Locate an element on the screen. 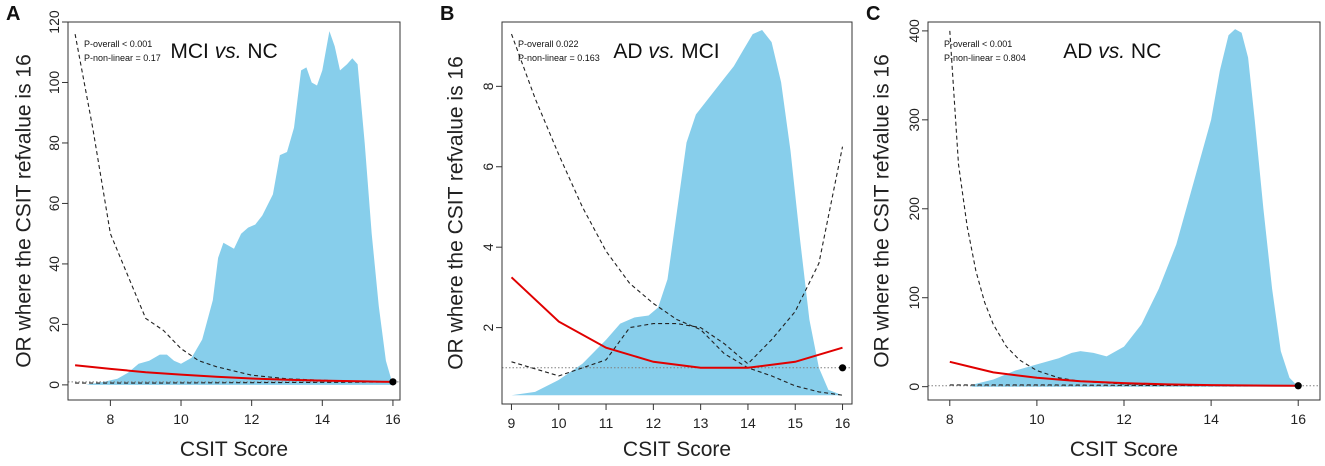 This screenshot has height=466, width=1325. panel-b-y-tick-label: 4 is located at coordinates (488, 247).